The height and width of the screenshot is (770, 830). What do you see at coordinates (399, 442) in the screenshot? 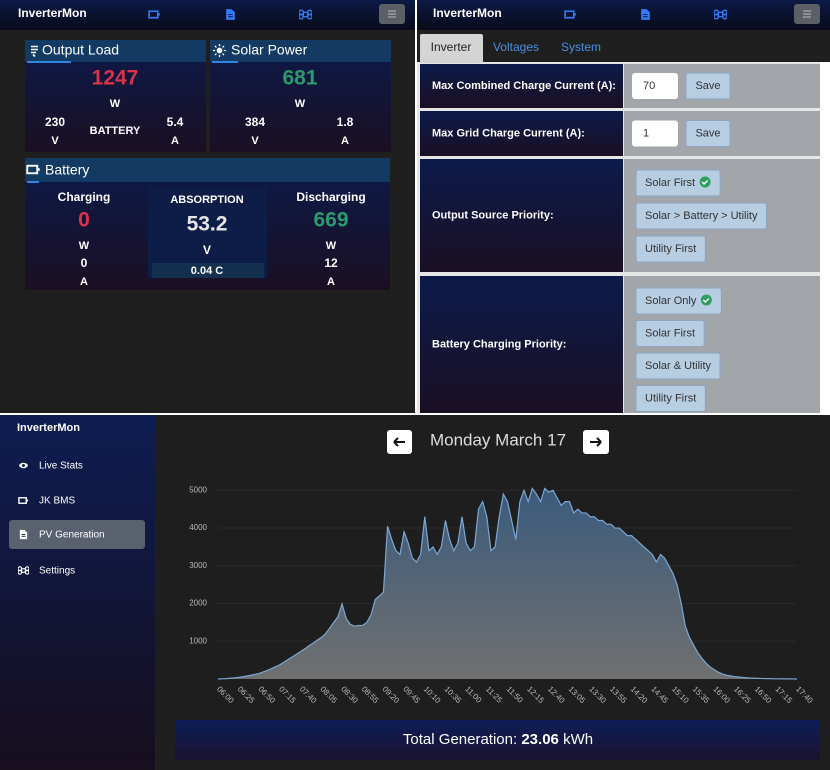
I see `prev-day-button` at bounding box center [399, 442].